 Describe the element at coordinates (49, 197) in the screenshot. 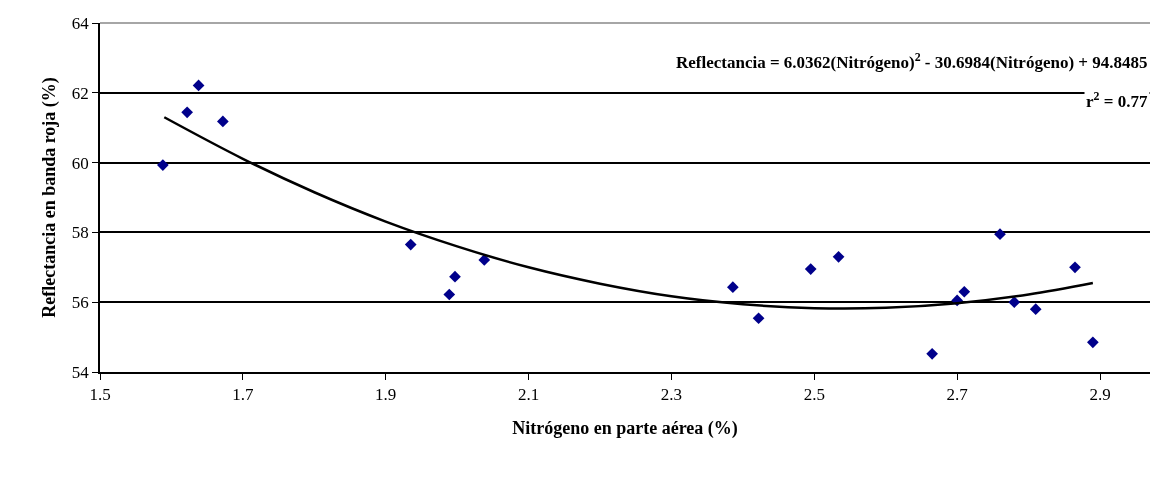

I see `y-axis-title: Reflectancia en banda roja (%)` at that location.